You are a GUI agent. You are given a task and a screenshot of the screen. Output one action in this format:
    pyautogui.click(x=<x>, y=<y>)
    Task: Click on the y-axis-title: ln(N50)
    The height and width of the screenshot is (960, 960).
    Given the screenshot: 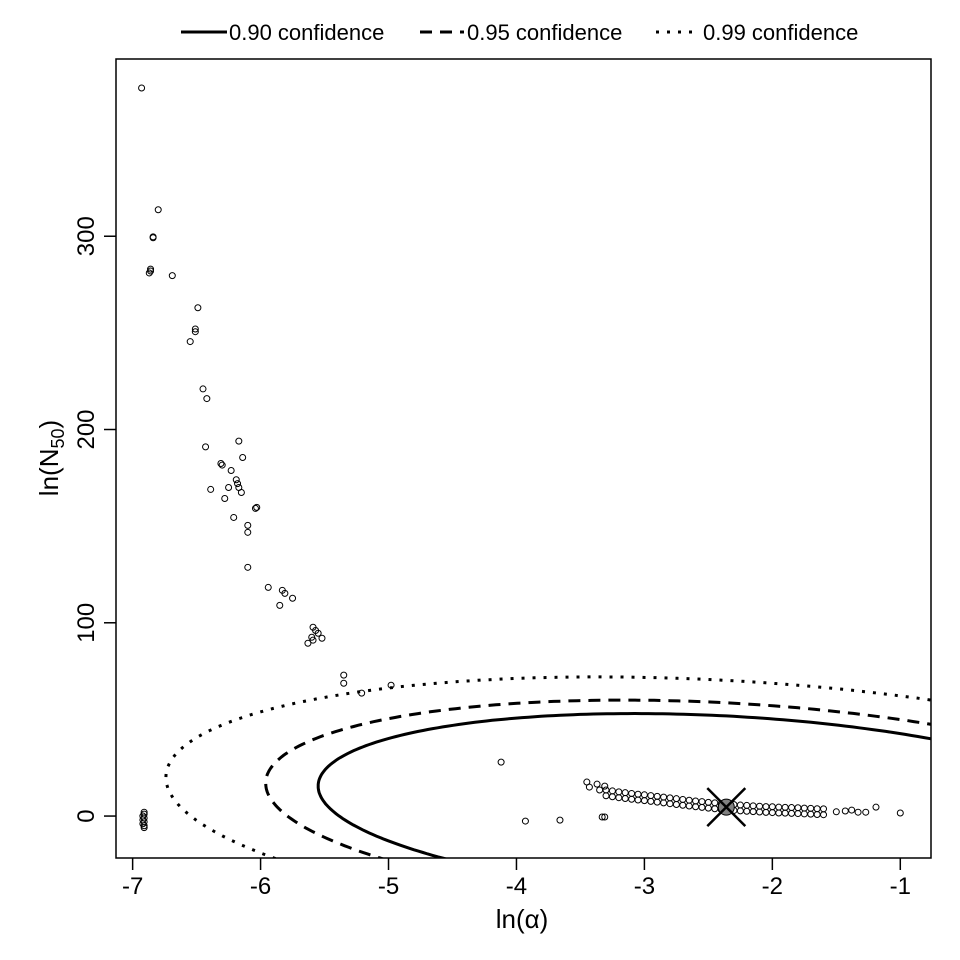 What is the action you would take?
    pyautogui.click(x=51, y=458)
    